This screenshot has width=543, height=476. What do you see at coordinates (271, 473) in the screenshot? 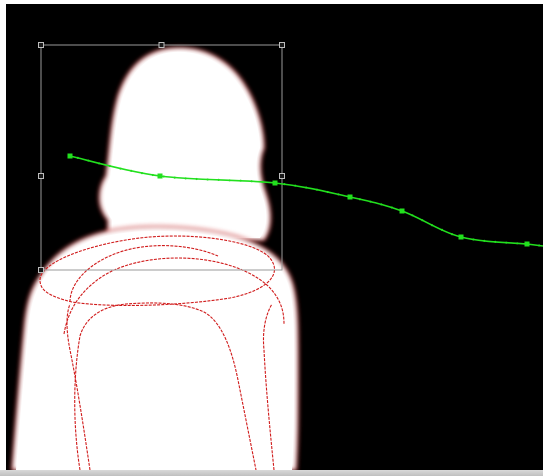
I see `bottom-panel-edge` at bounding box center [271, 473].